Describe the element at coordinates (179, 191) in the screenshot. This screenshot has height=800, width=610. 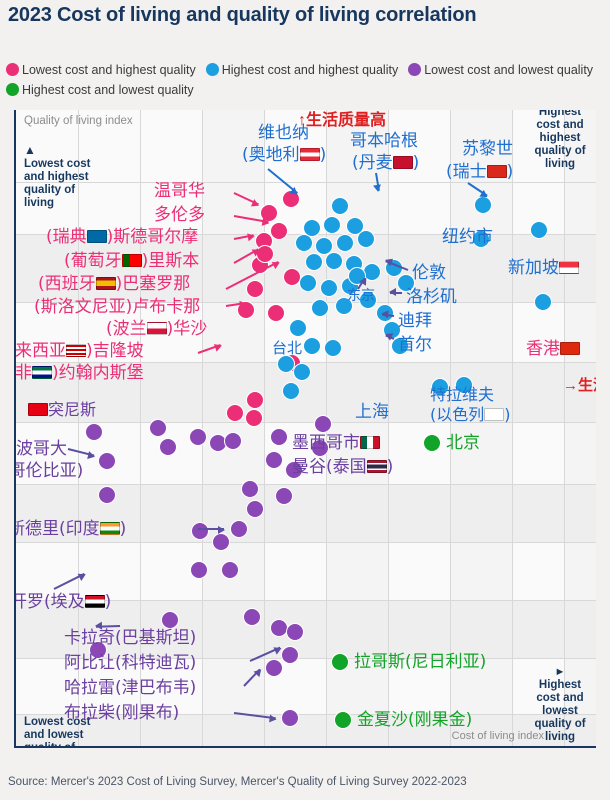
I see `label-vancouver: 温哥华` at that location.